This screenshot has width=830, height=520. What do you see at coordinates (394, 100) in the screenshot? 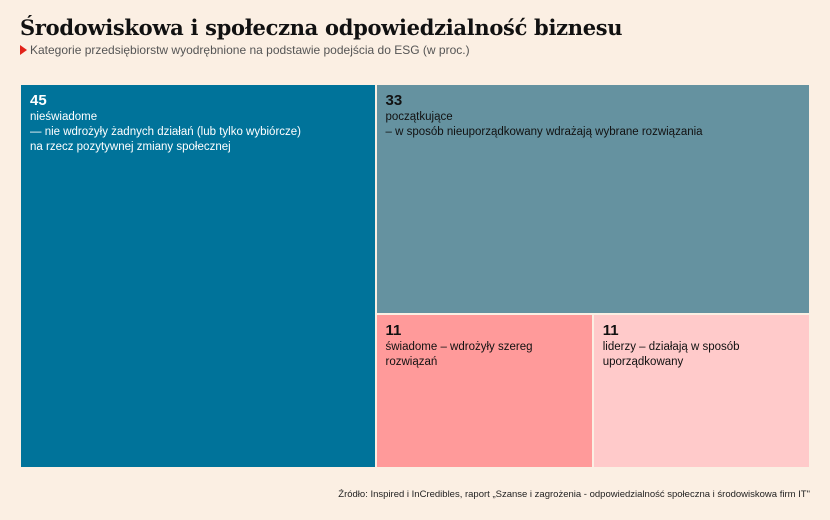
I see `cell-value-label: 33` at bounding box center [394, 100].